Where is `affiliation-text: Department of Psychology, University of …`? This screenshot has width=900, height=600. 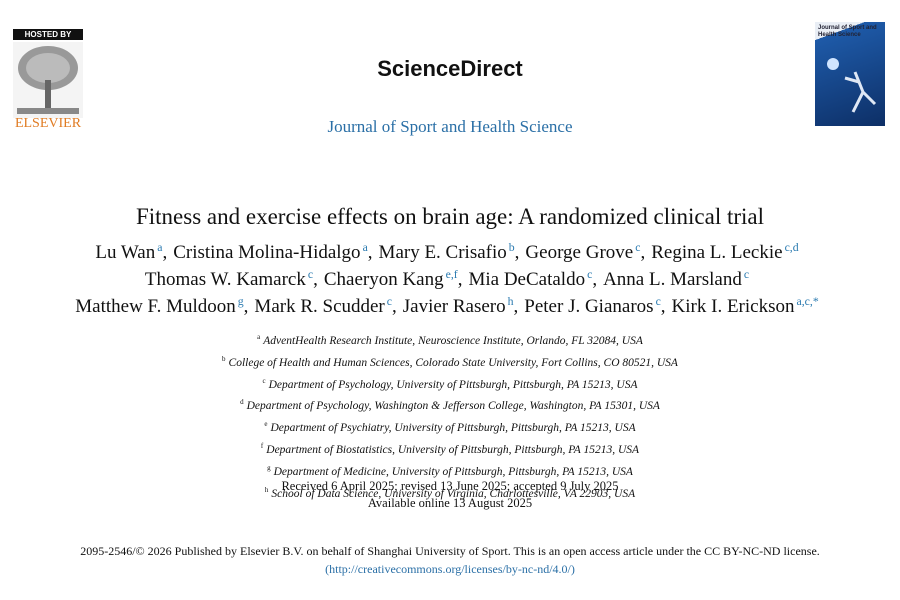 affiliation-text: Department of Psychology, University of … is located at coordinates (453, 384).